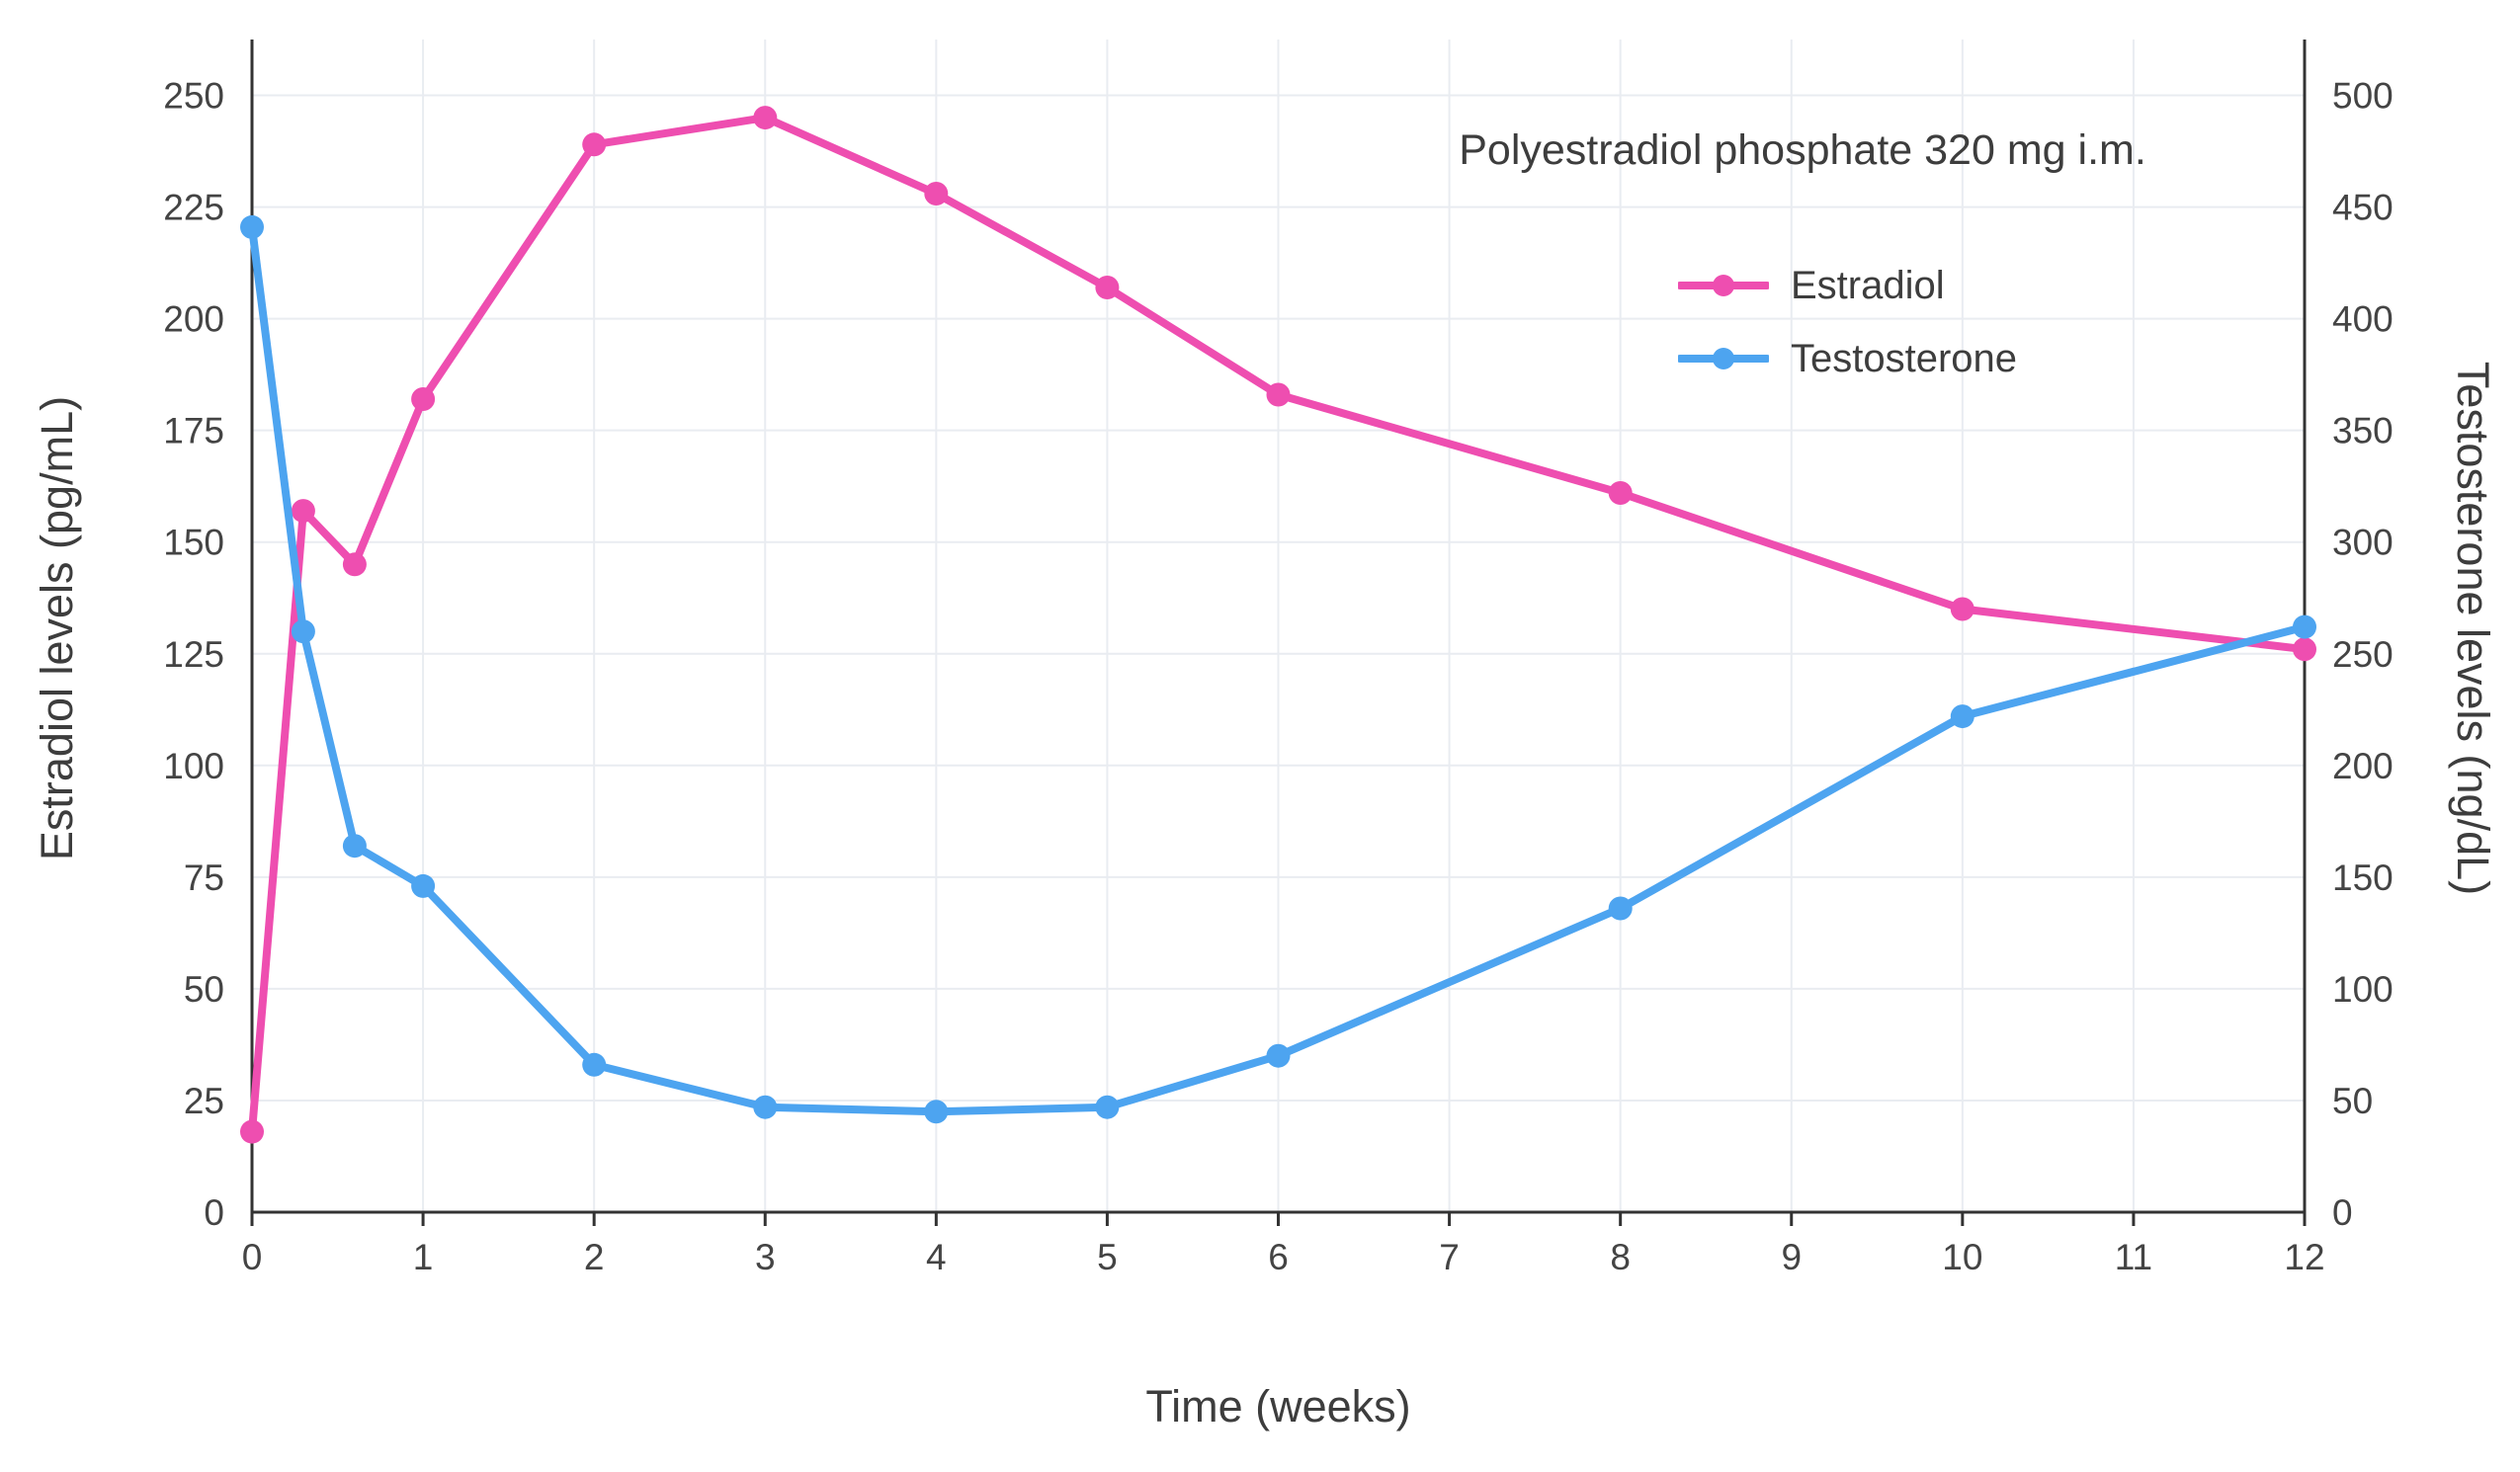 Image resolution: width=2520 pixels, height=1472 pixels. Describe the element at coordinates (1107, 1257) in the screenshot. I see `svg-text: 5` at that location.